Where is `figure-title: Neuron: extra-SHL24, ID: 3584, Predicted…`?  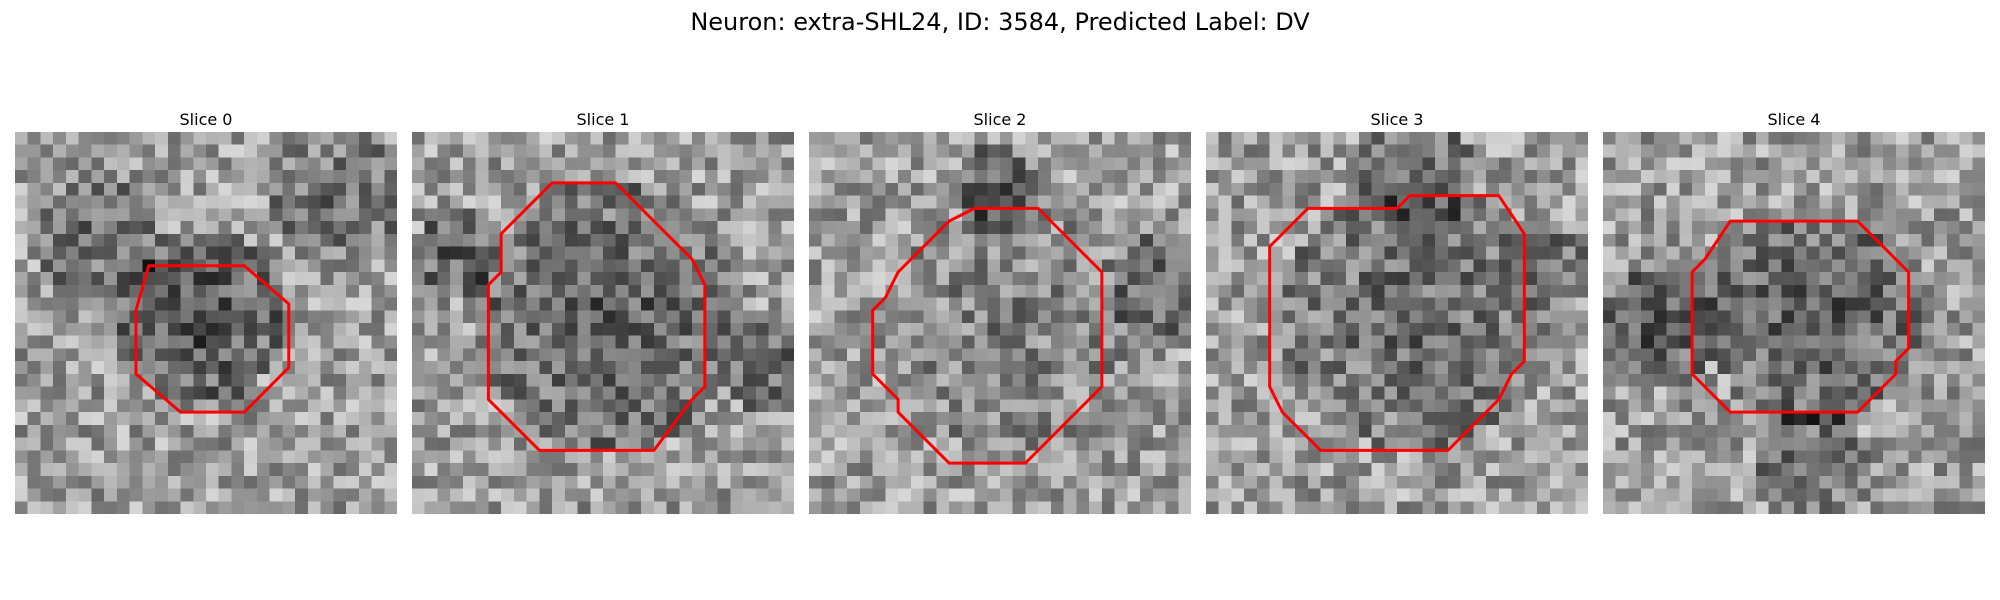
figure-title: Neuron: extra-SHL24, ID: 3584, Predicted… is located at coordinates (1000, 22).